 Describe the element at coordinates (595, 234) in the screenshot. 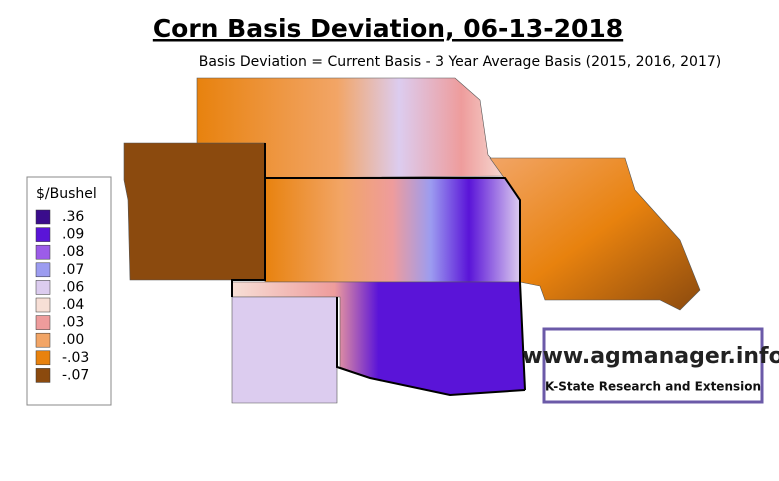

I see `missouri` at that location.